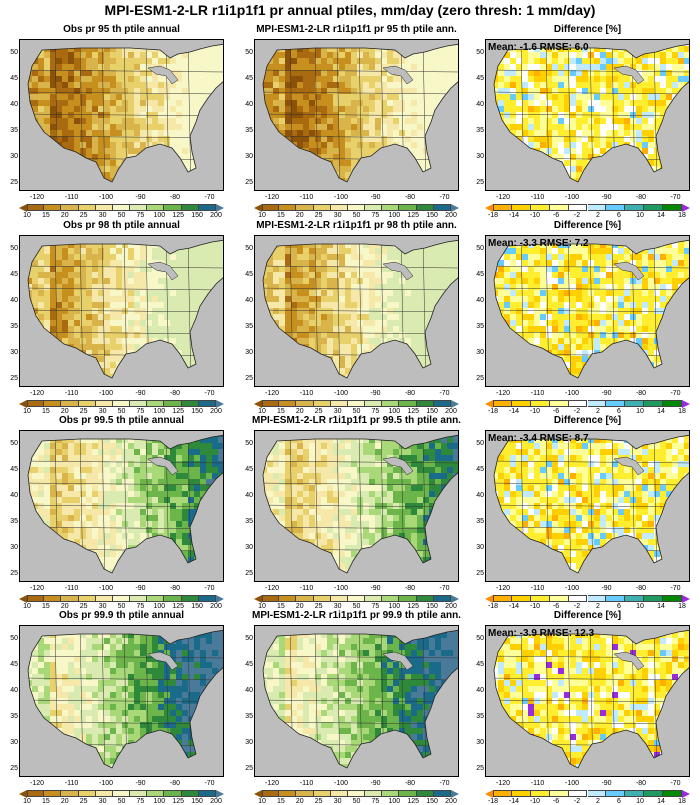 This screenshot has height=805, width=700. Describe the element at coordinates (541, 633) in the screenshot. I see `stats-label: Mean: -3.9 RMSE: 12.3` at that location.